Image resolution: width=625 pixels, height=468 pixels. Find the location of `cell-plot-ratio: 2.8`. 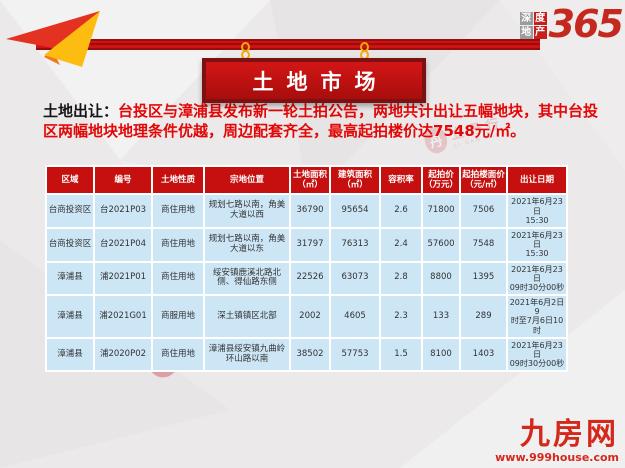

cell-plot-ratio: 2.8 is located at coordinates (401, 278).